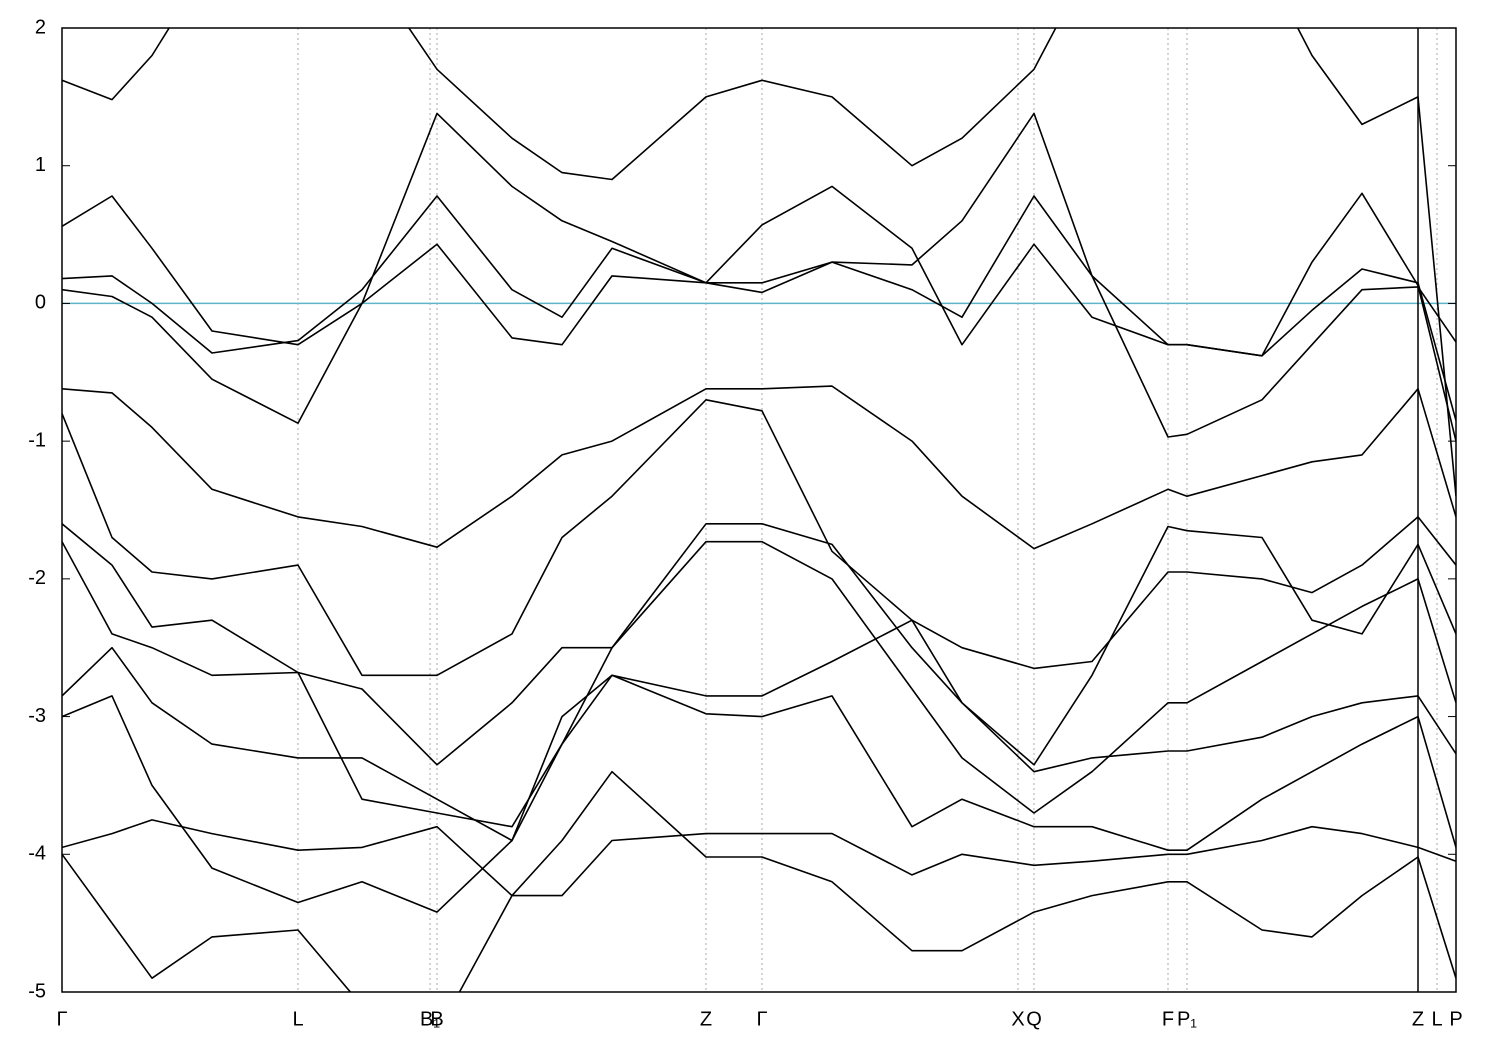  Describe the element at coordinates (40, 165) in the screenshot. I see `y-tick-label: 1` at that location.